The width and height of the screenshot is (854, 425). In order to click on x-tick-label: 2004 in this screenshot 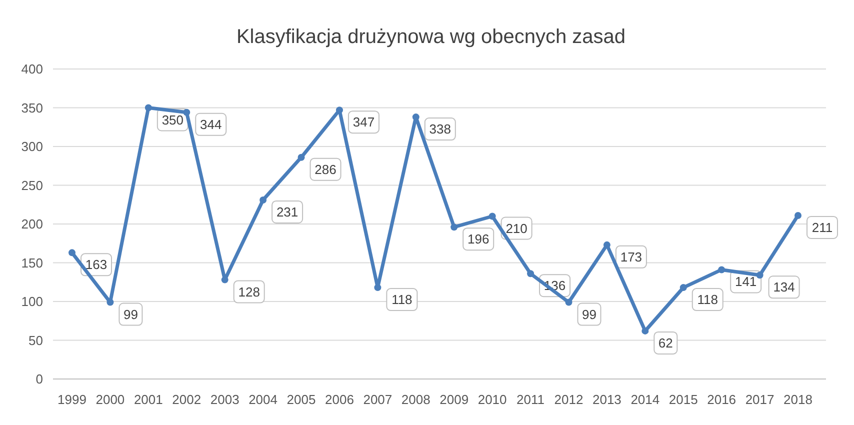, I will do `click(263, 399)`.